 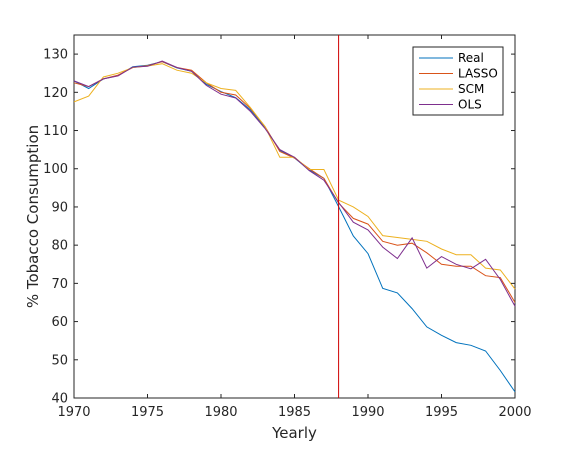 What do you see at coordinates (55, 93) in the screenshot?
I see `y-tick-label: 120` at bounding box center [55, 93].